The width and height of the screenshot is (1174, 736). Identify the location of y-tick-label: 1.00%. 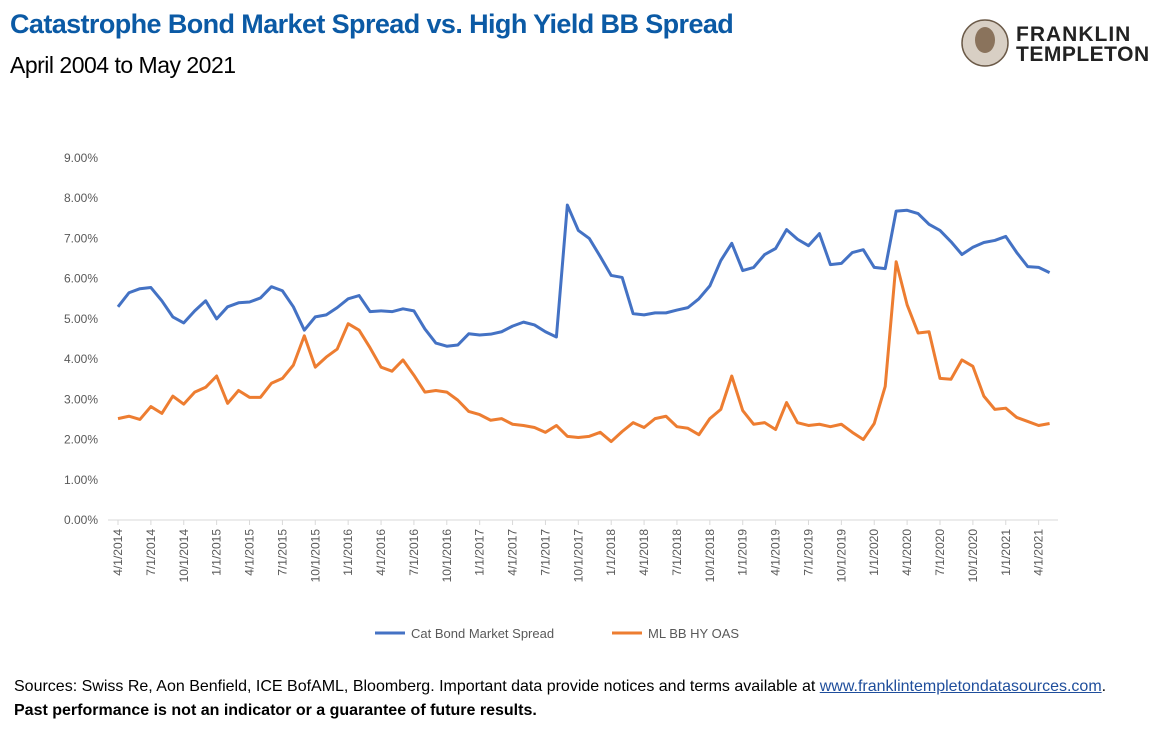
(81, 480).